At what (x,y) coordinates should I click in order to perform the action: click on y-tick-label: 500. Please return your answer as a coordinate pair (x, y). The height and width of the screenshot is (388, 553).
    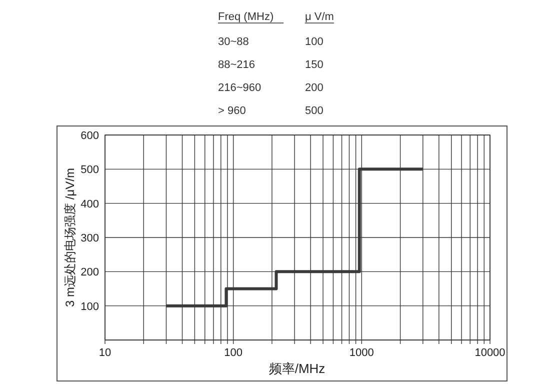
    Looking at the image, I should click on (89, 170).